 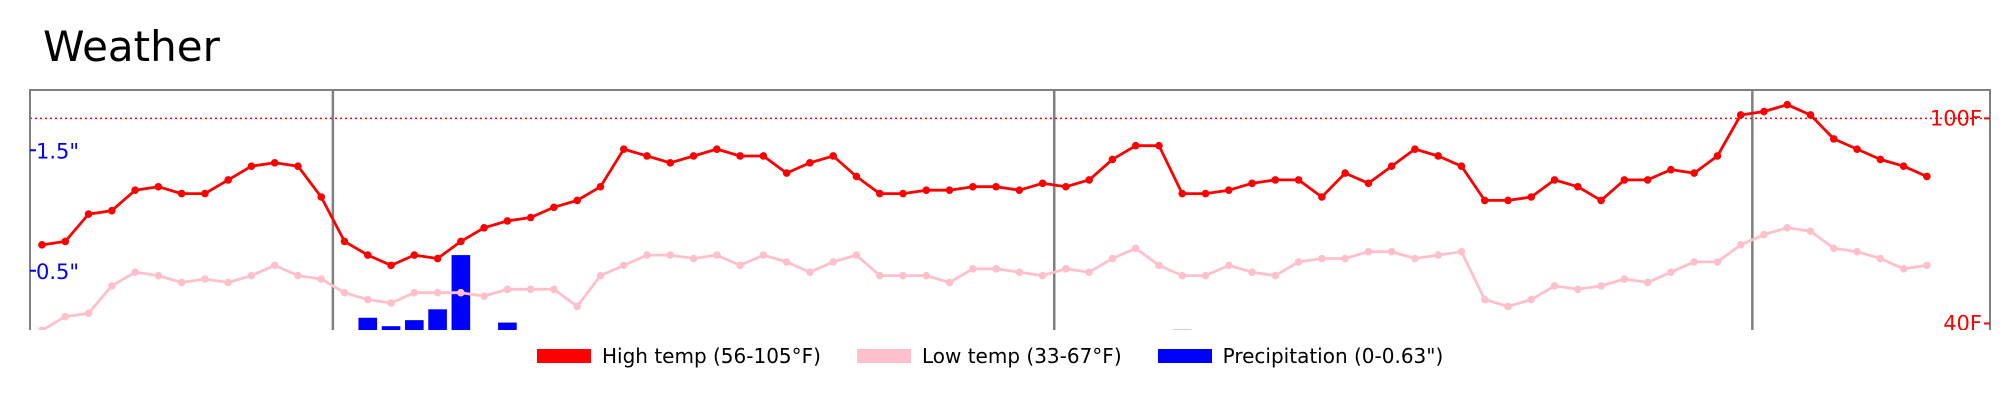 What do you see at coordinates (1021, 356) in the screenshot?
I see `legend-label-low: Low temp (33-67°F)` at bounding box center [1021, 356].